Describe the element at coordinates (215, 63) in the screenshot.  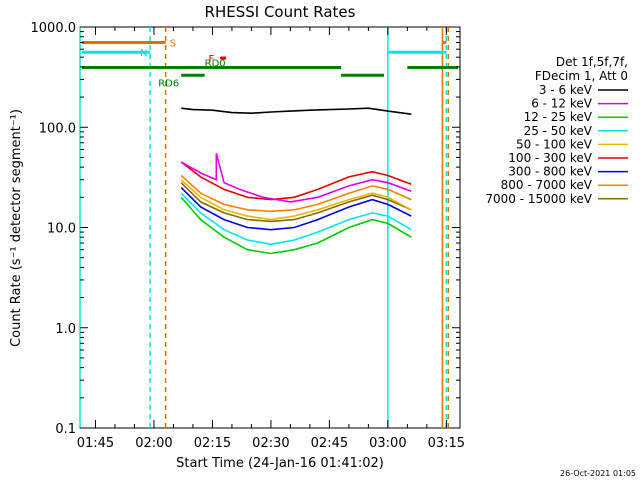
I see `state-bar-label-rd0: RD0` at that location.